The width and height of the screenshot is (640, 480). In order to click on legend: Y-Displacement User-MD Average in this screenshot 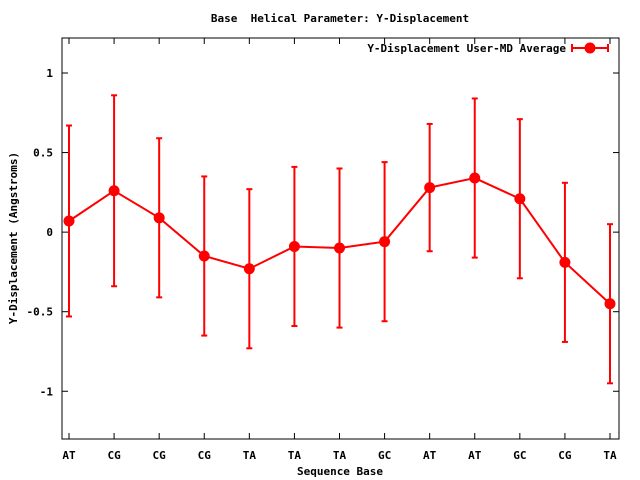, I will do `click(488, 48)`.